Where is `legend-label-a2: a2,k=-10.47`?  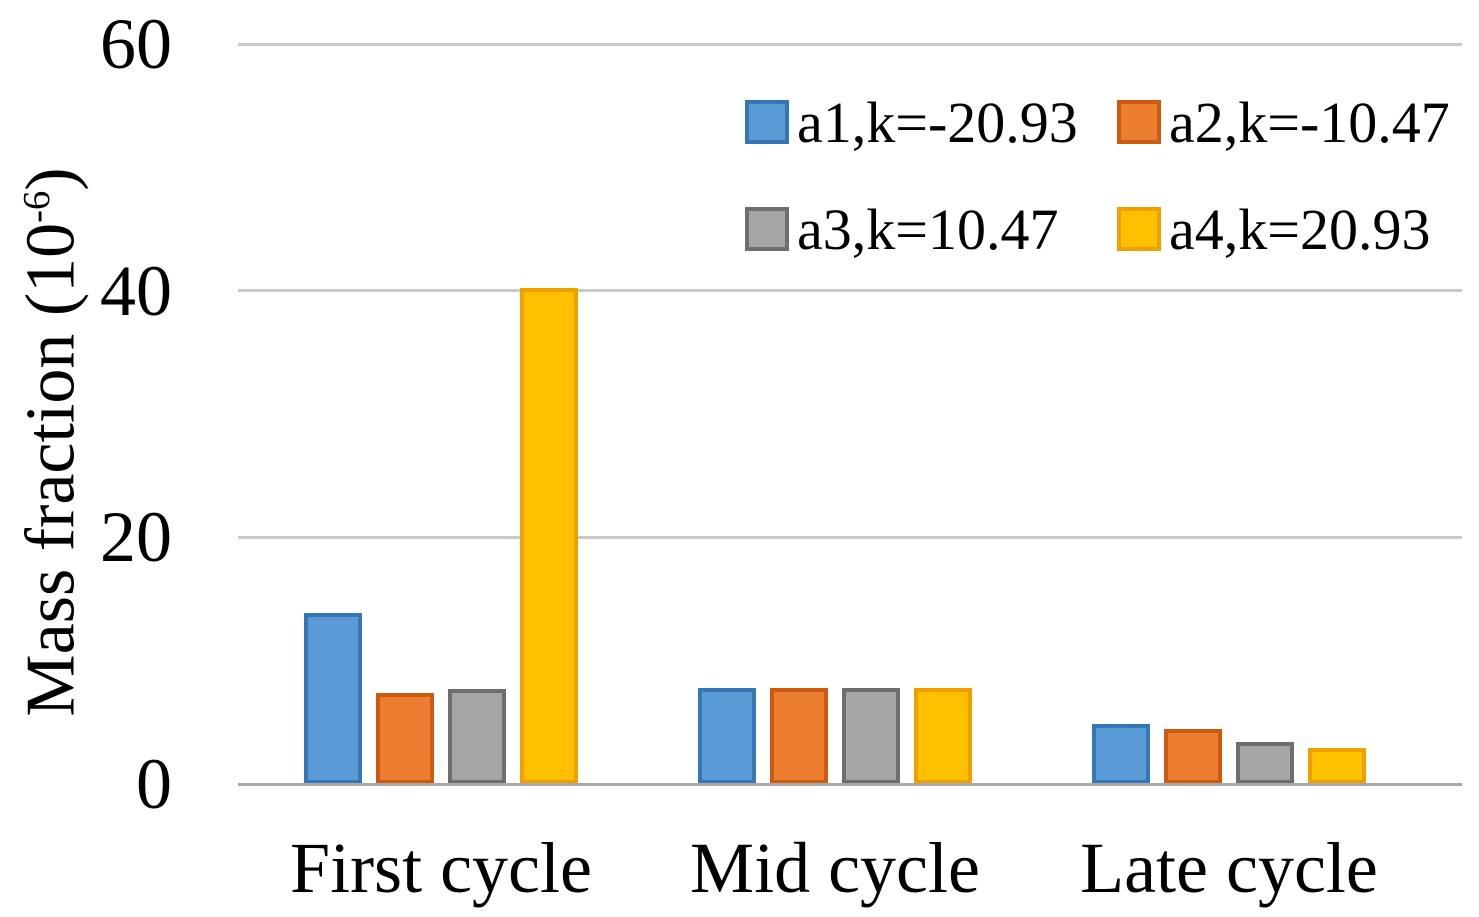 legend-label-a2: a2,k=-10.47 is located at coordinates (1309, 122).